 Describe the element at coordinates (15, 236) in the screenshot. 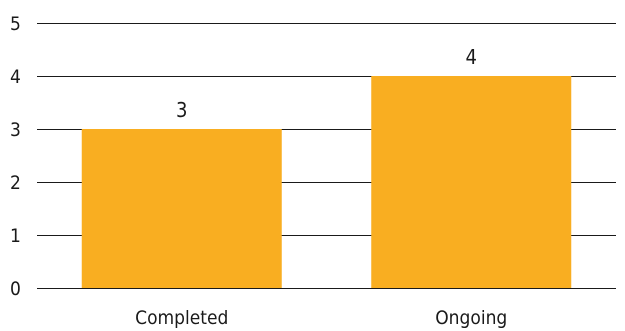

I see `y-tick-label-1: 1` at that location.